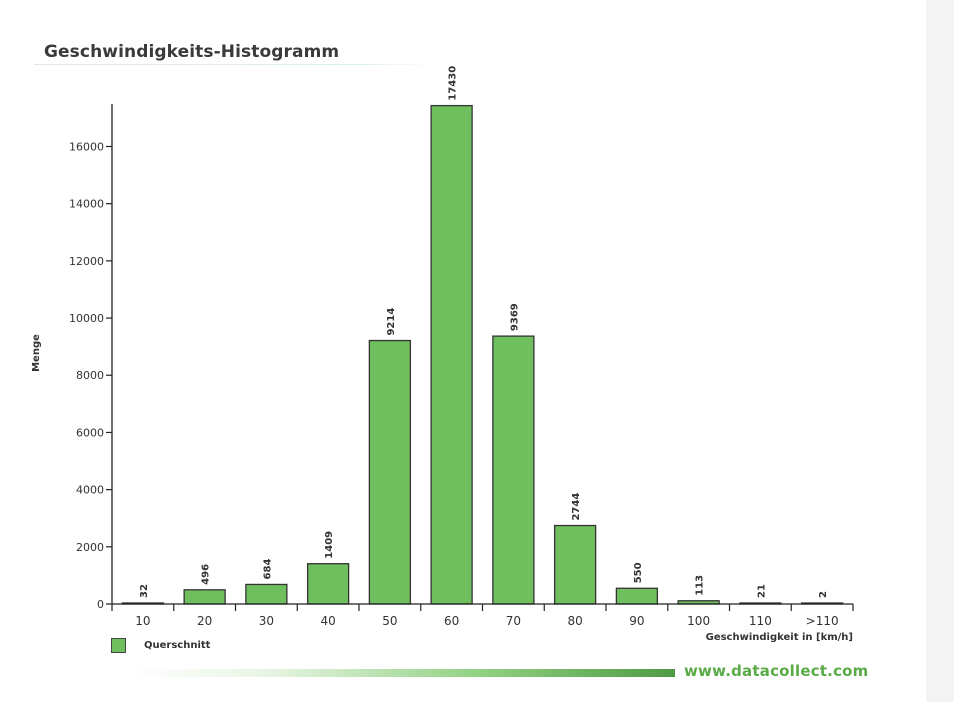 This screenshot has width=954, height=702. I want to click on bar-value-label: 2744, so click(576, 507).